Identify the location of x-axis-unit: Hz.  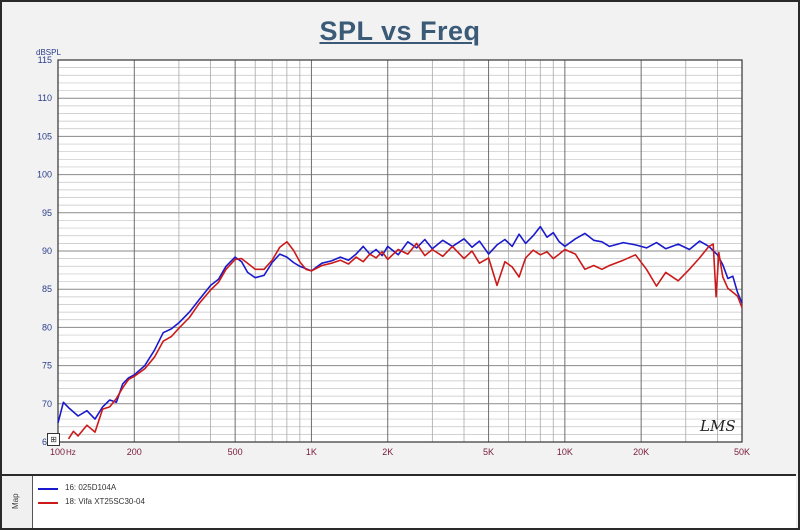
(71, 452).